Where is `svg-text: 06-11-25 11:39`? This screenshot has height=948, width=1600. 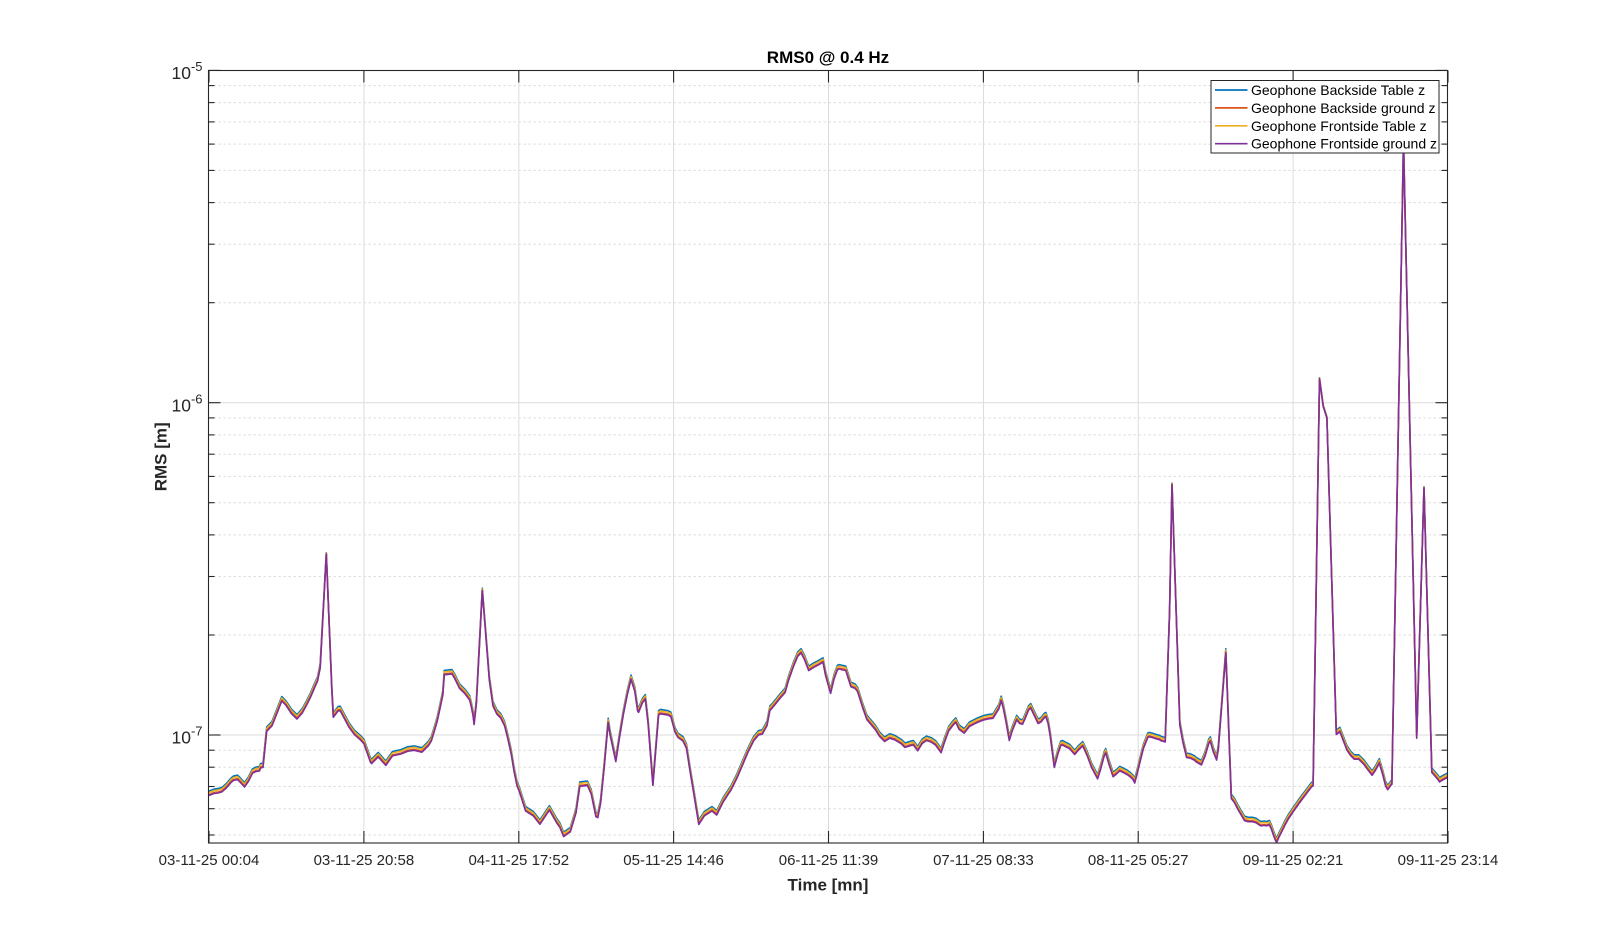
svg-text: 06-11-25 11:39 is located at coordinates (829, 860).